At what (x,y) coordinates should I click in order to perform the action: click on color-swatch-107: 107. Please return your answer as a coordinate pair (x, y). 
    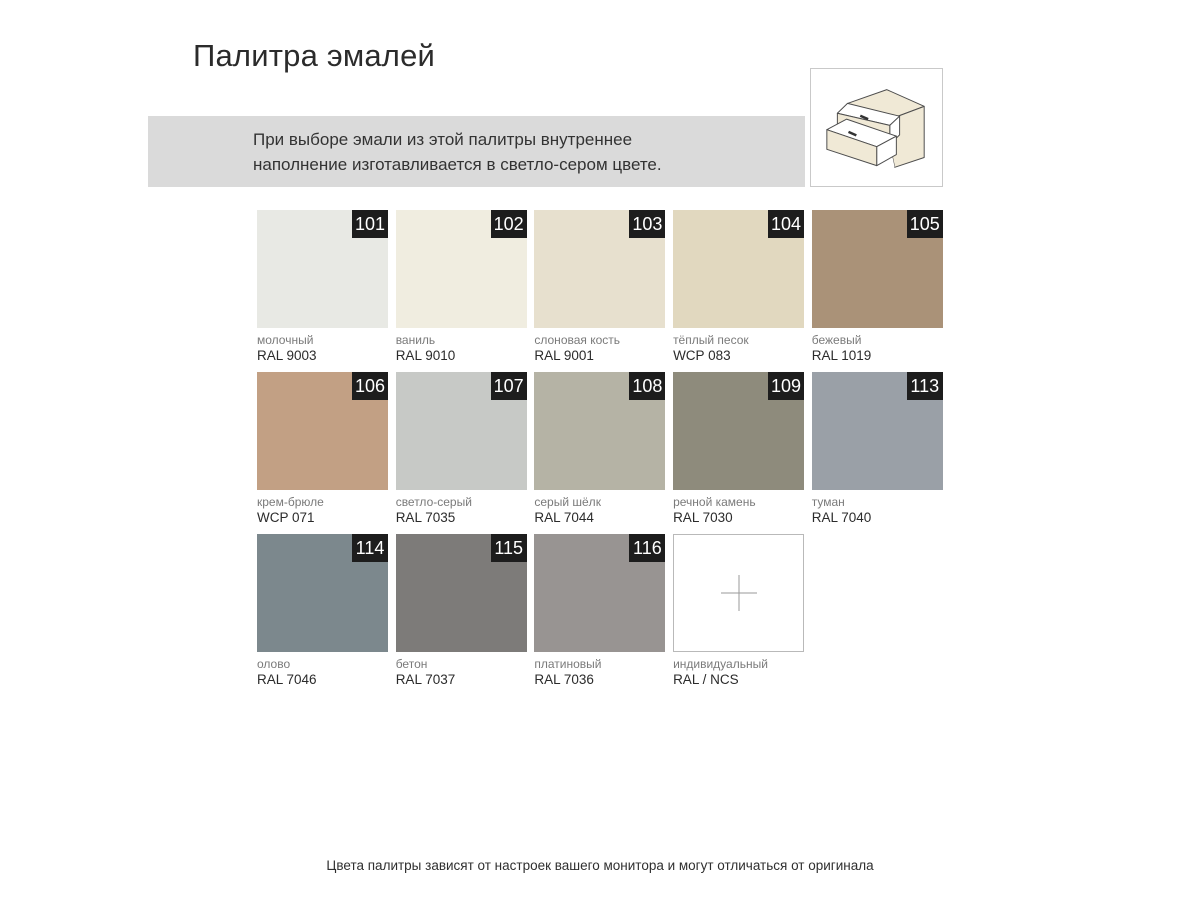
    Looking at the image, I should click on (461, 431).